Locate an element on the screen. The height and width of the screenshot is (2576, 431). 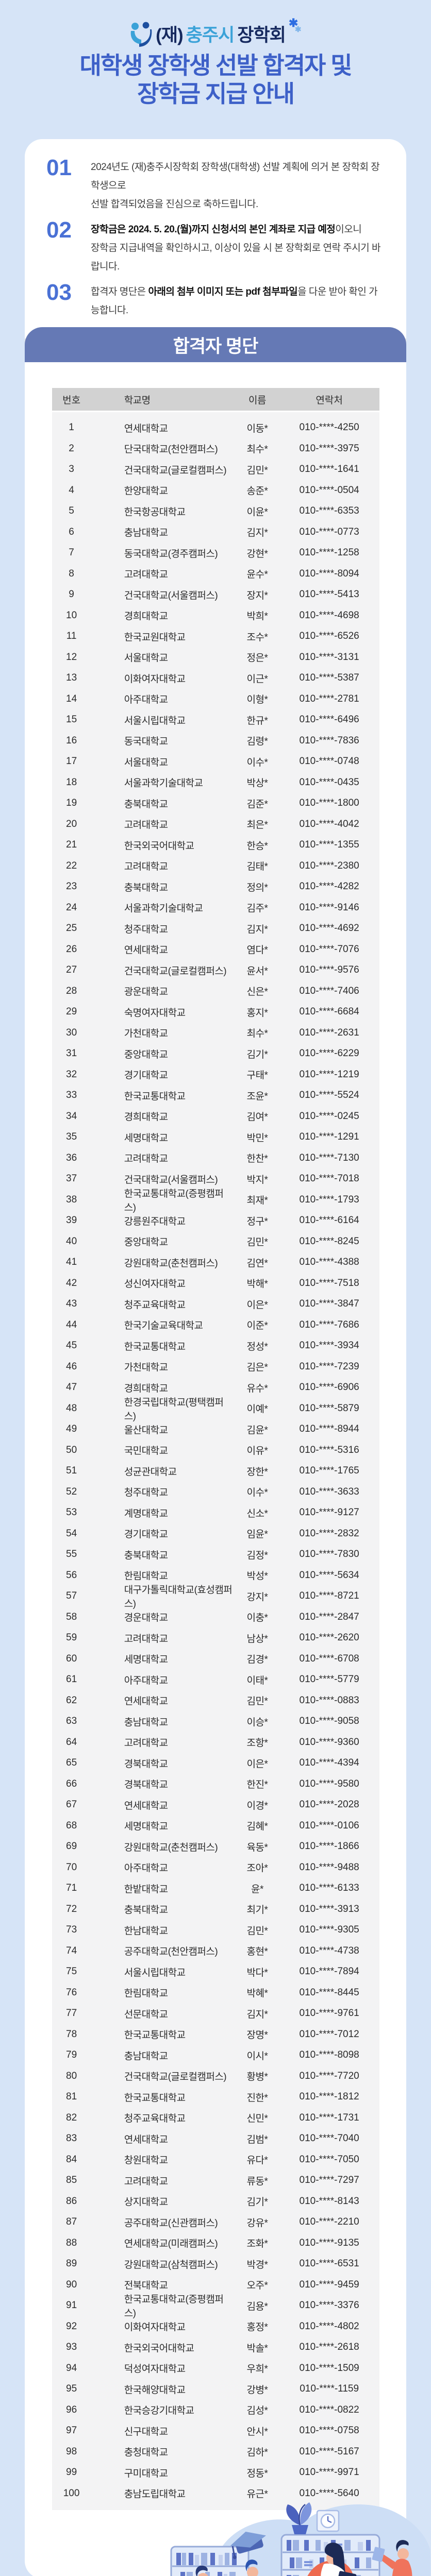
cell-school: 한국해양대학교 is located at coordinates (155, 2390).